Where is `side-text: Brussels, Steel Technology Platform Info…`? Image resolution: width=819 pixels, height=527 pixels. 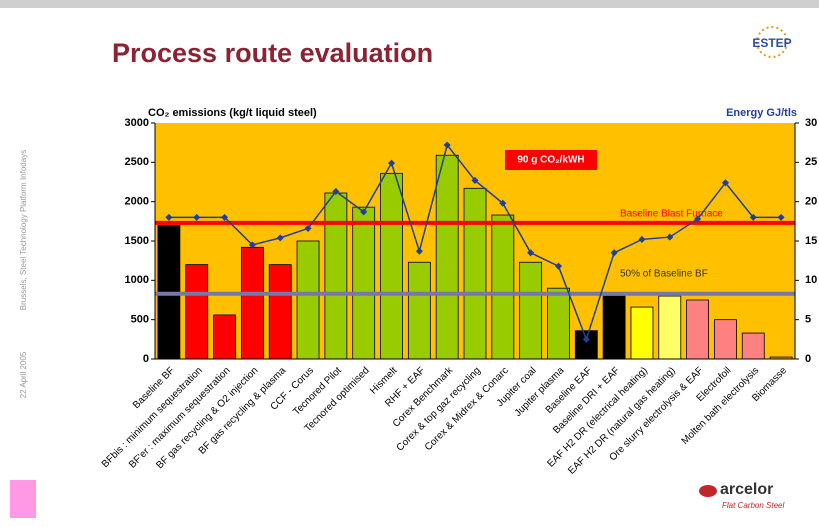
side-text: Brussels, Steel Technology Platform Info… is located at coordinates (23, 230).